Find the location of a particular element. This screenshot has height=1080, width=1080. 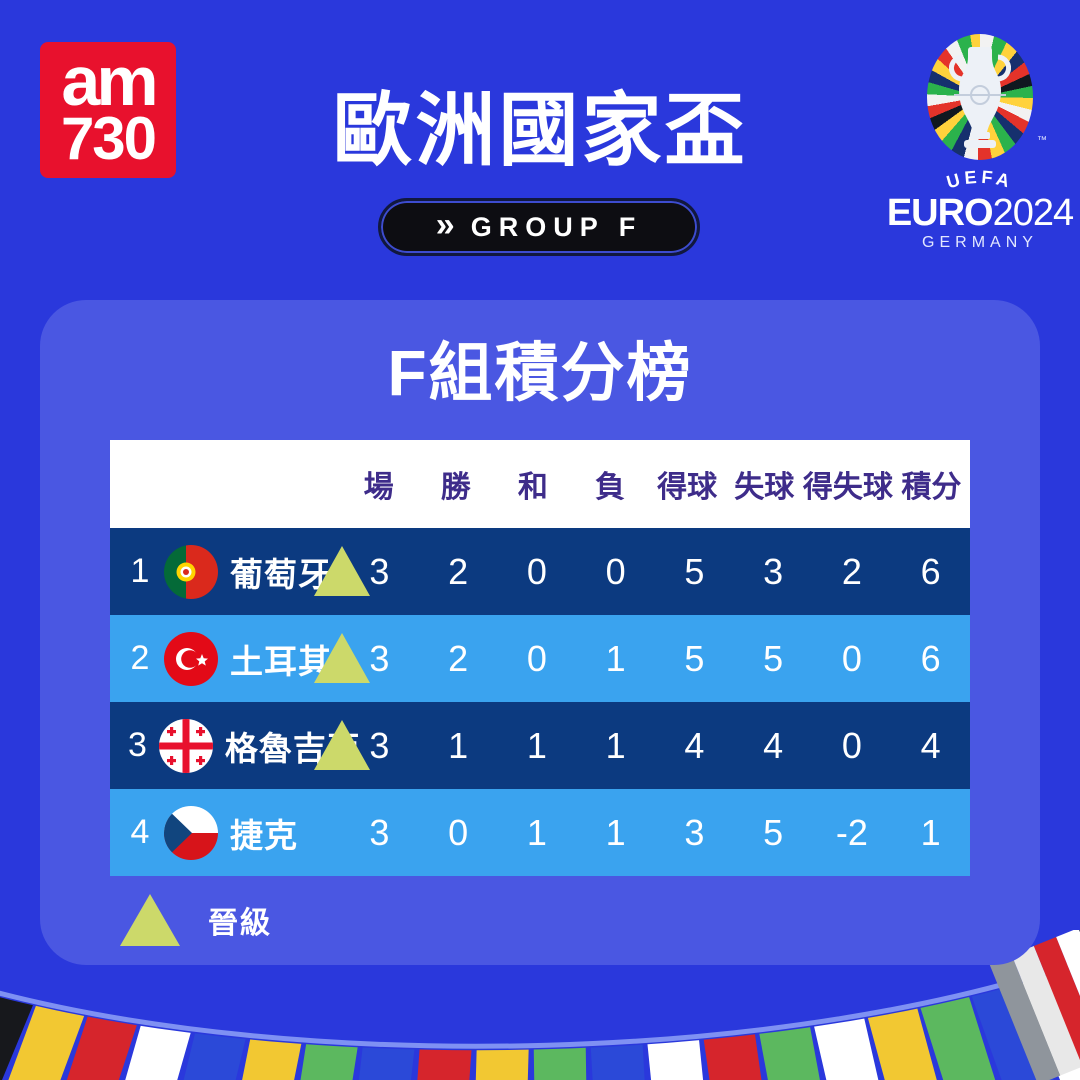

team-cell: 2 土耳其 is located at coordinates (240, 658).